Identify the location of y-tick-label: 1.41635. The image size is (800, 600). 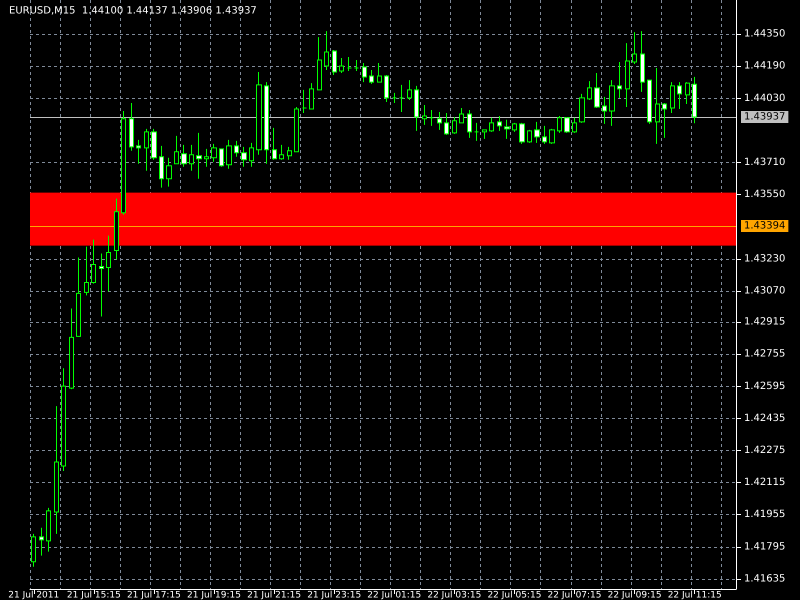
(765, 578).